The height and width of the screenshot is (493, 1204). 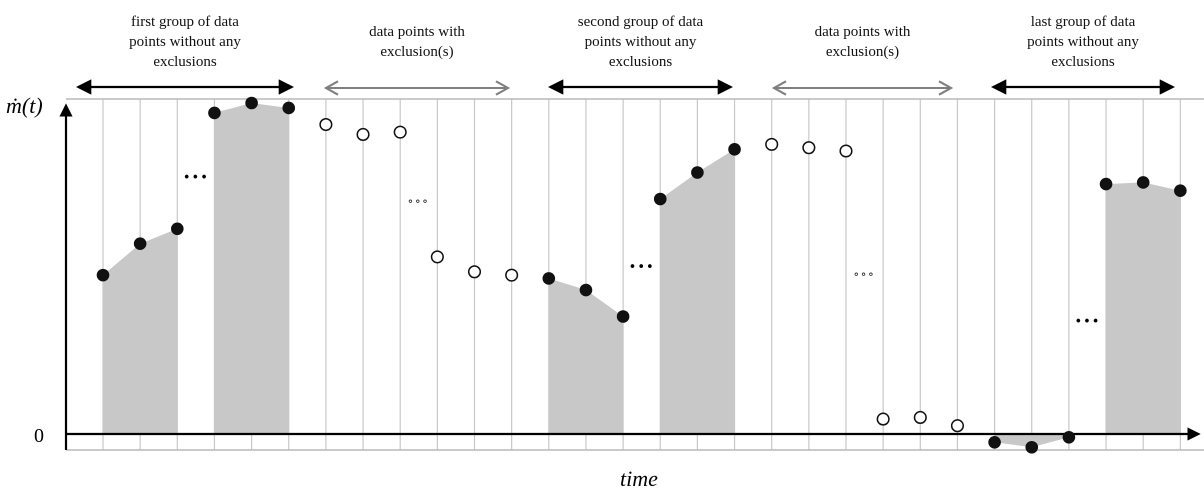 I want to click on group-label-line: first group of data, so click(x=185, y=22).